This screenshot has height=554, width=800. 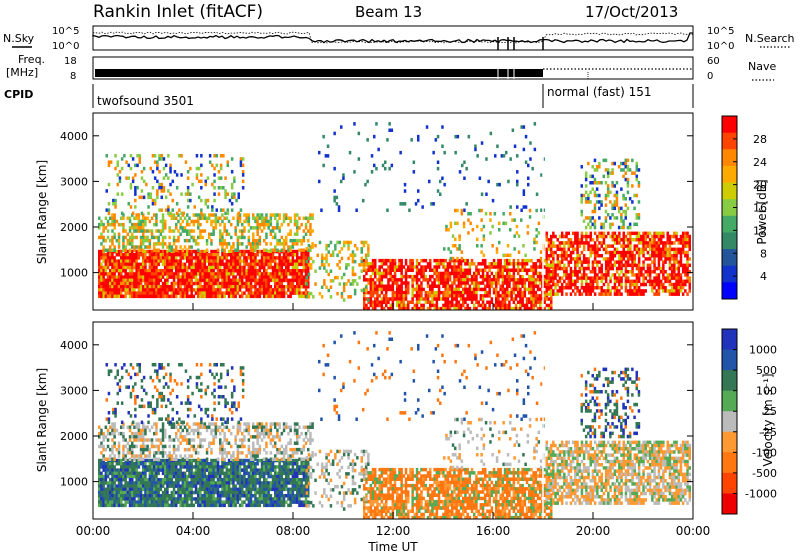 What do you see at coordinates (74, 273) in the screenshot?
I see `y-tick-label: 1000` at bounding box center [74, 273].